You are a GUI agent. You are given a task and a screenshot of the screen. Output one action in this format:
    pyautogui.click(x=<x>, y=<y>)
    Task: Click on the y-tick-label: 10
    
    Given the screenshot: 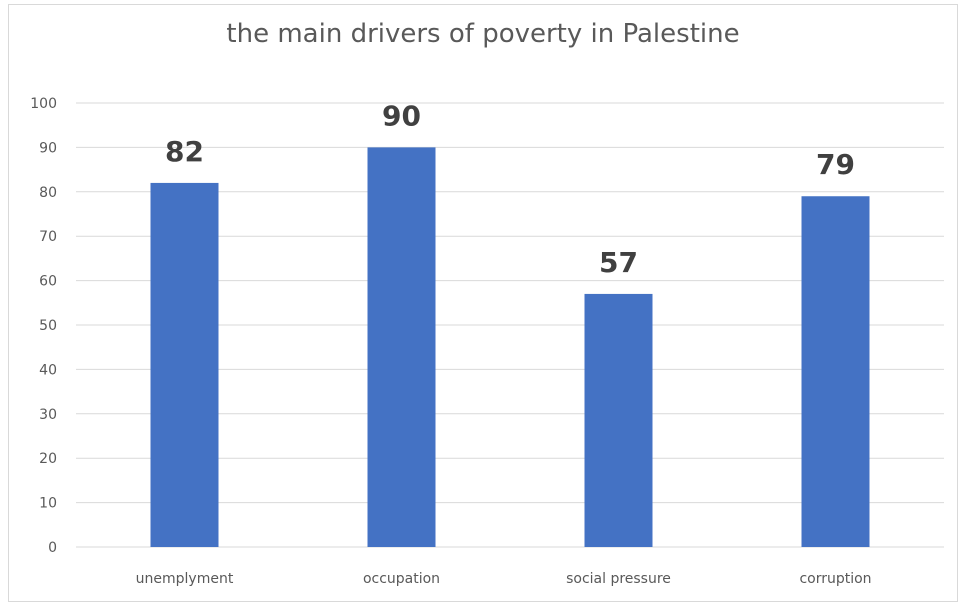 What is the action you would take?
    pyautogui.click(x=48, y=504)
    